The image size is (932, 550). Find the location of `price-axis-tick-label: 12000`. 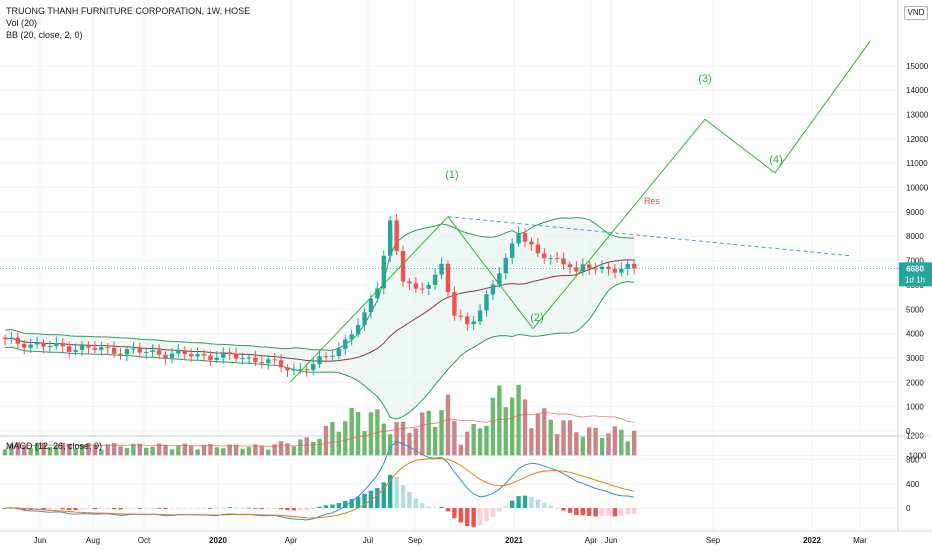

price-axis-tick-label: 12000 is located at coordinates (917, 139).